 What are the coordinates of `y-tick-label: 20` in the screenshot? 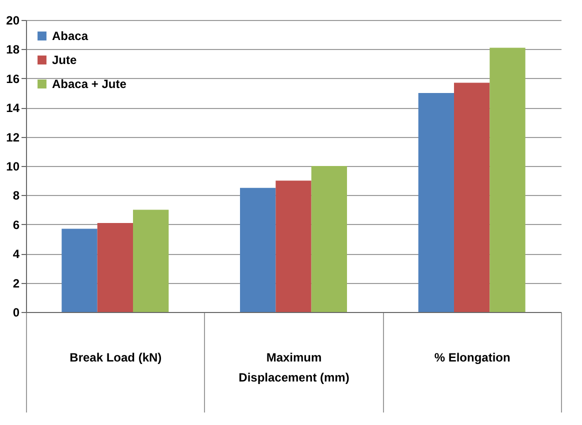 It's located at (13, 21).